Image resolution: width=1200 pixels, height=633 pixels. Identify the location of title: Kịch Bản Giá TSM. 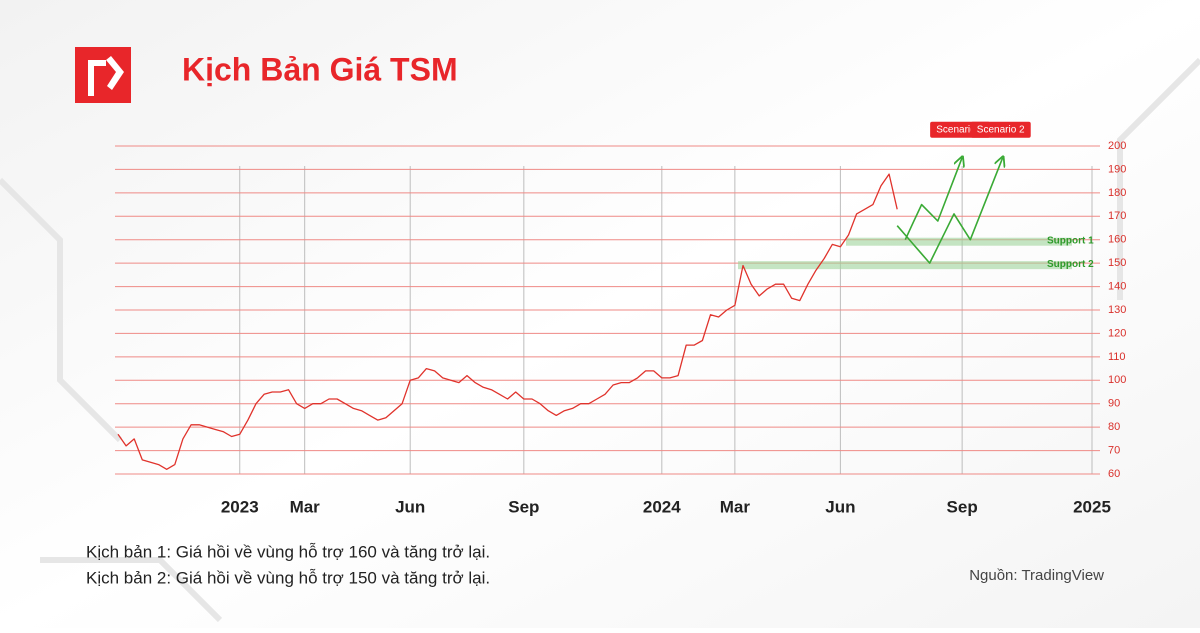
(320, 69).